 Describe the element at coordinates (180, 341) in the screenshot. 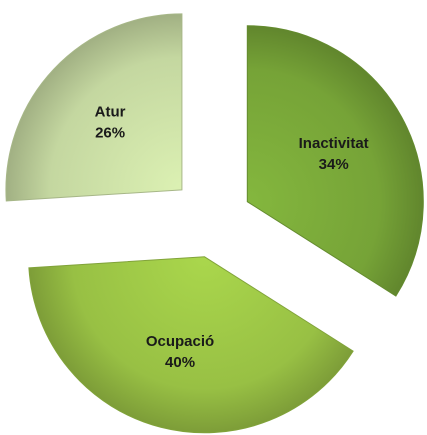

I see `slice-label: Ocupació` at that location.